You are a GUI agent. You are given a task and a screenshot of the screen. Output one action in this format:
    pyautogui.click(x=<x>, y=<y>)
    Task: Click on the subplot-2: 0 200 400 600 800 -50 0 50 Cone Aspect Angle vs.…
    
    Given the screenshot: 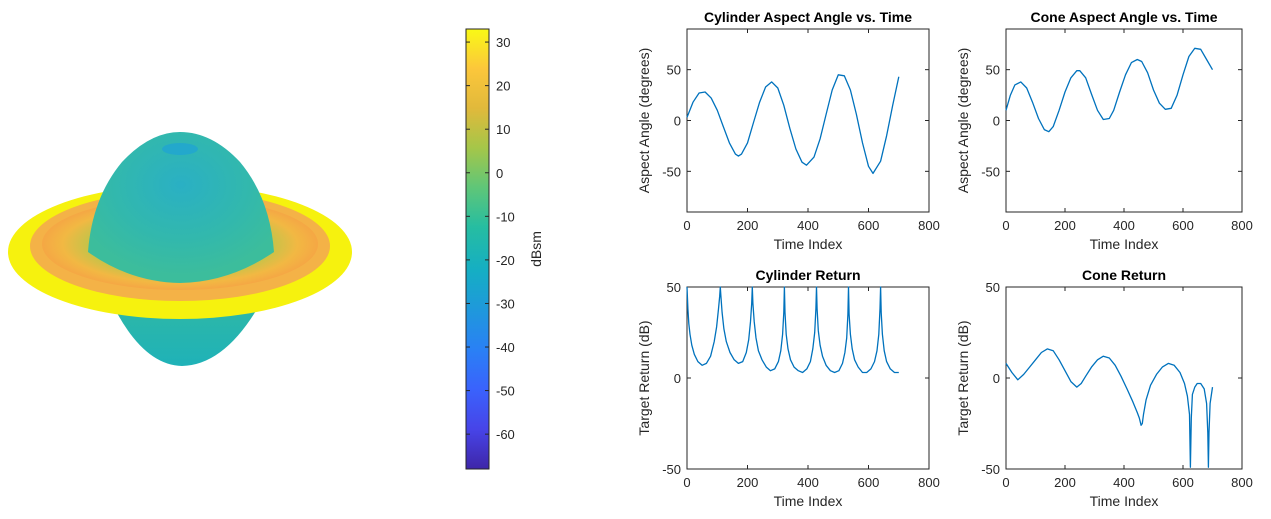 What is the action you would take?
    pyautogui.click(x=1104, y=130)
    